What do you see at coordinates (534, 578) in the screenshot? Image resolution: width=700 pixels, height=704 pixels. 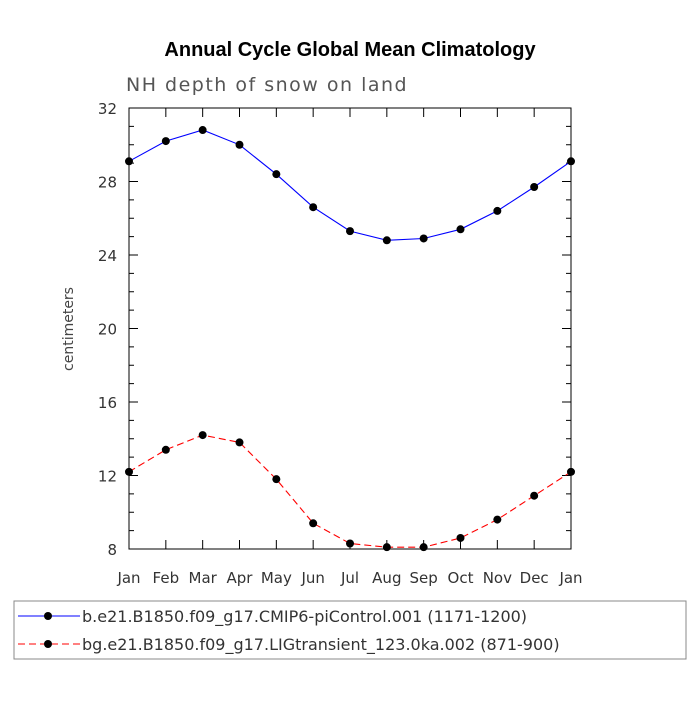 I see `x-tick-label: Dec` at bounding box center [534, 578].